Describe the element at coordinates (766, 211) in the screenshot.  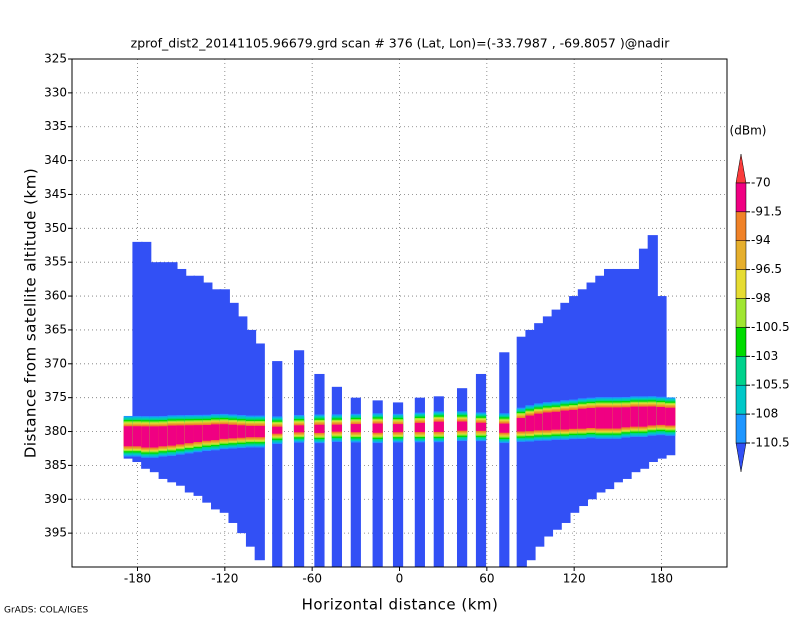
I see `colorbar-label: -91.5` at that location.